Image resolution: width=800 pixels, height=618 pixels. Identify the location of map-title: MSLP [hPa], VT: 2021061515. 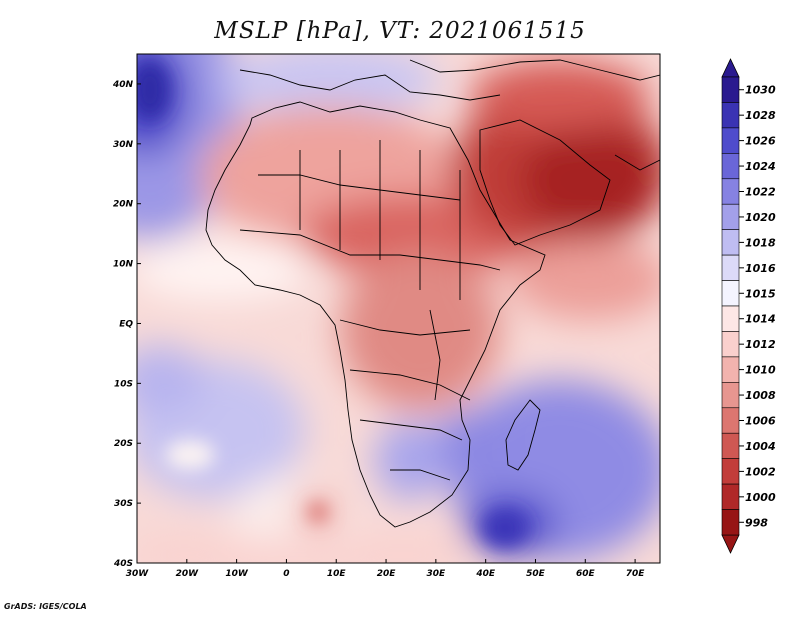
(400, 31).